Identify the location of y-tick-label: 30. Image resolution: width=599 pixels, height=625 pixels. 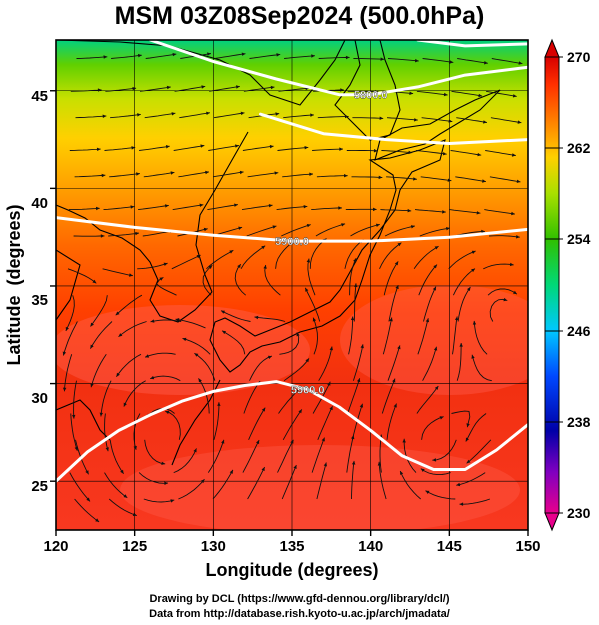
(39, 398).